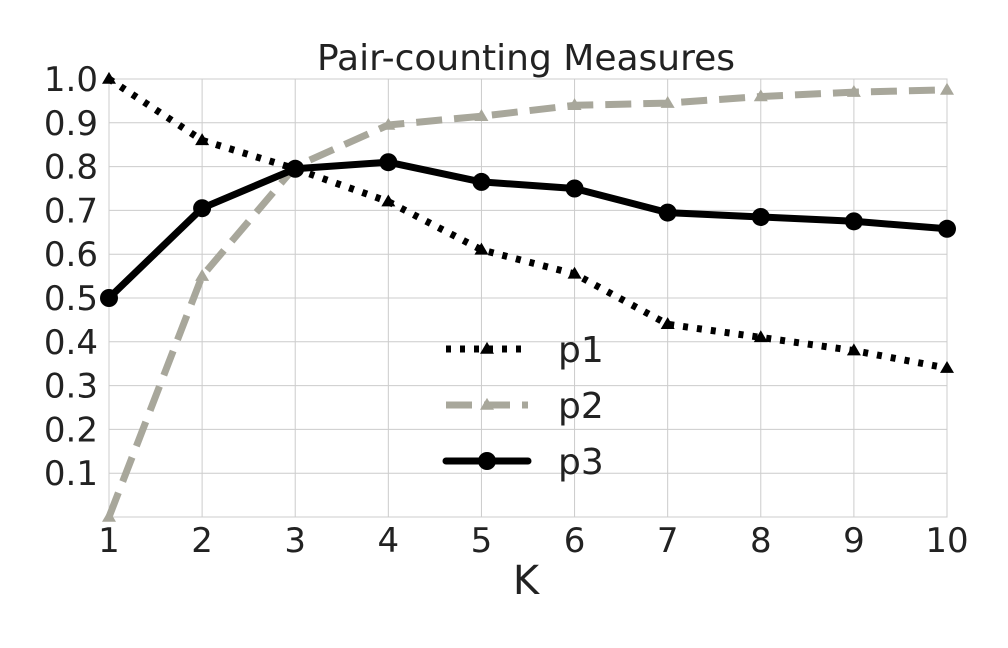 The height and width of the screenshot is (648, 1008). Describe the element at coordinates (482, 541) in the screenshot. I see `x-tick-label: 5` at that location.